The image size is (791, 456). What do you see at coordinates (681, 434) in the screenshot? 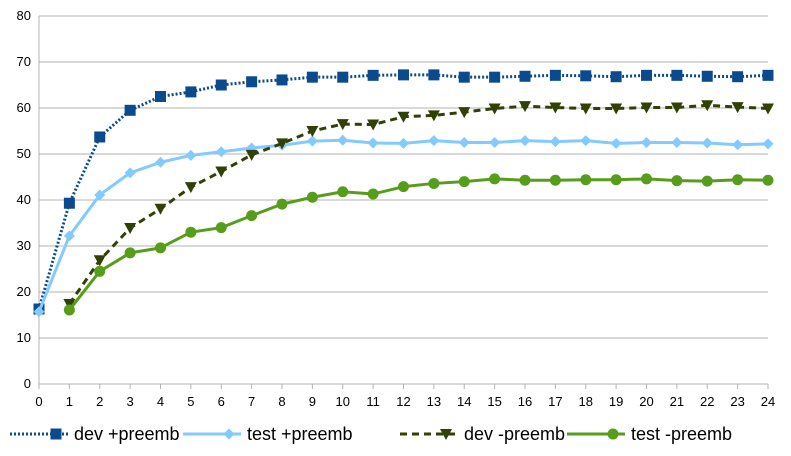
I see `legend-label: test -preemb` at bounding box center [681, 434].